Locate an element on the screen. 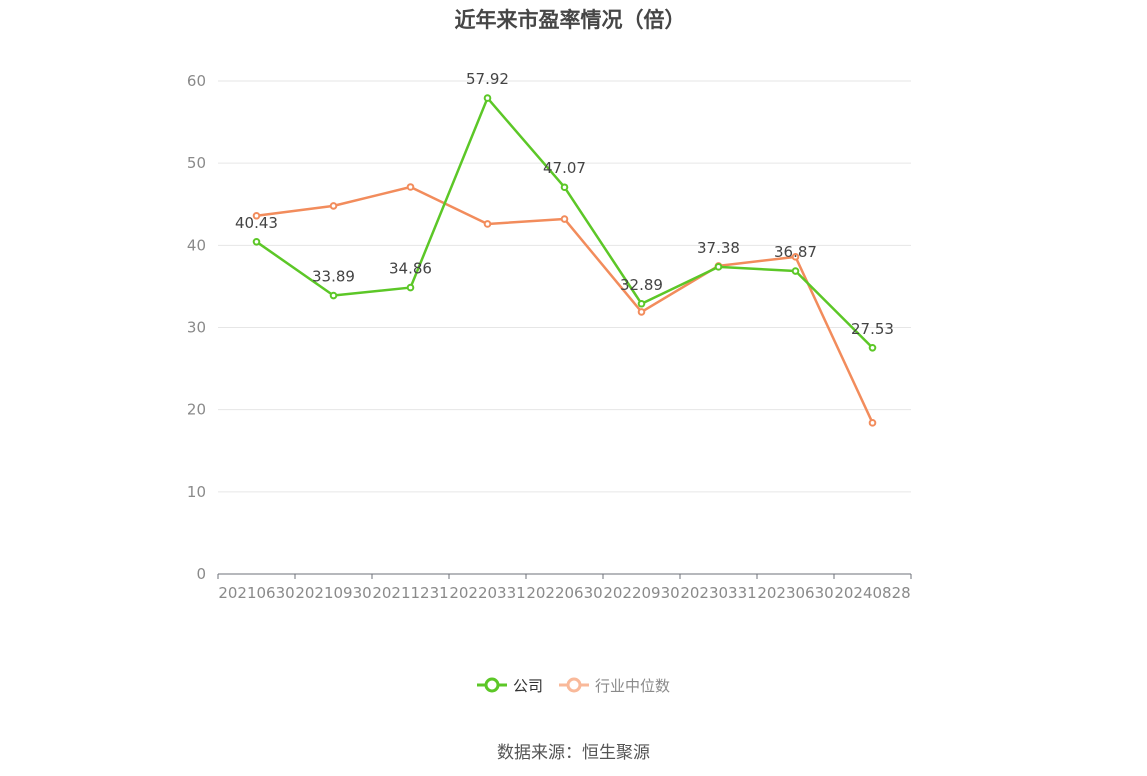  y-tick-label: 10 is located at coordinates (196, 492).